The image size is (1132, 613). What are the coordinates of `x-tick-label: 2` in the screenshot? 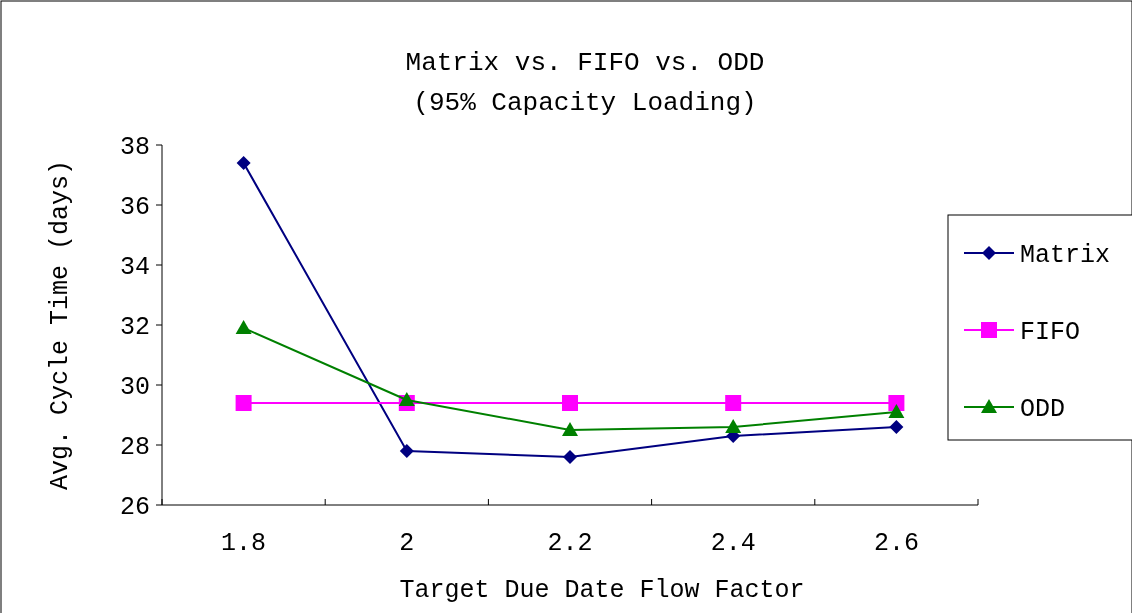 It's located at (407, 543).